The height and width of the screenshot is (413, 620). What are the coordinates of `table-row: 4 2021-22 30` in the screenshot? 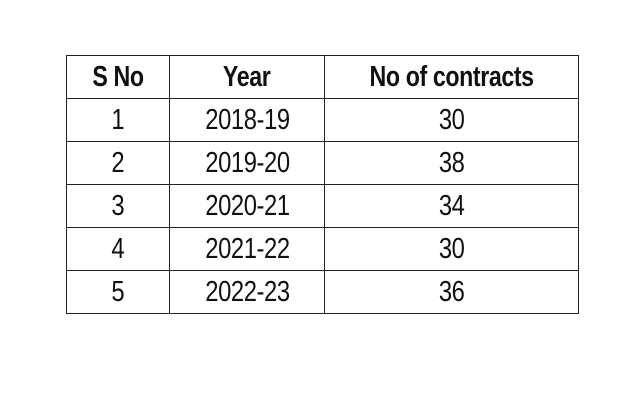 It's located at (322, 249).